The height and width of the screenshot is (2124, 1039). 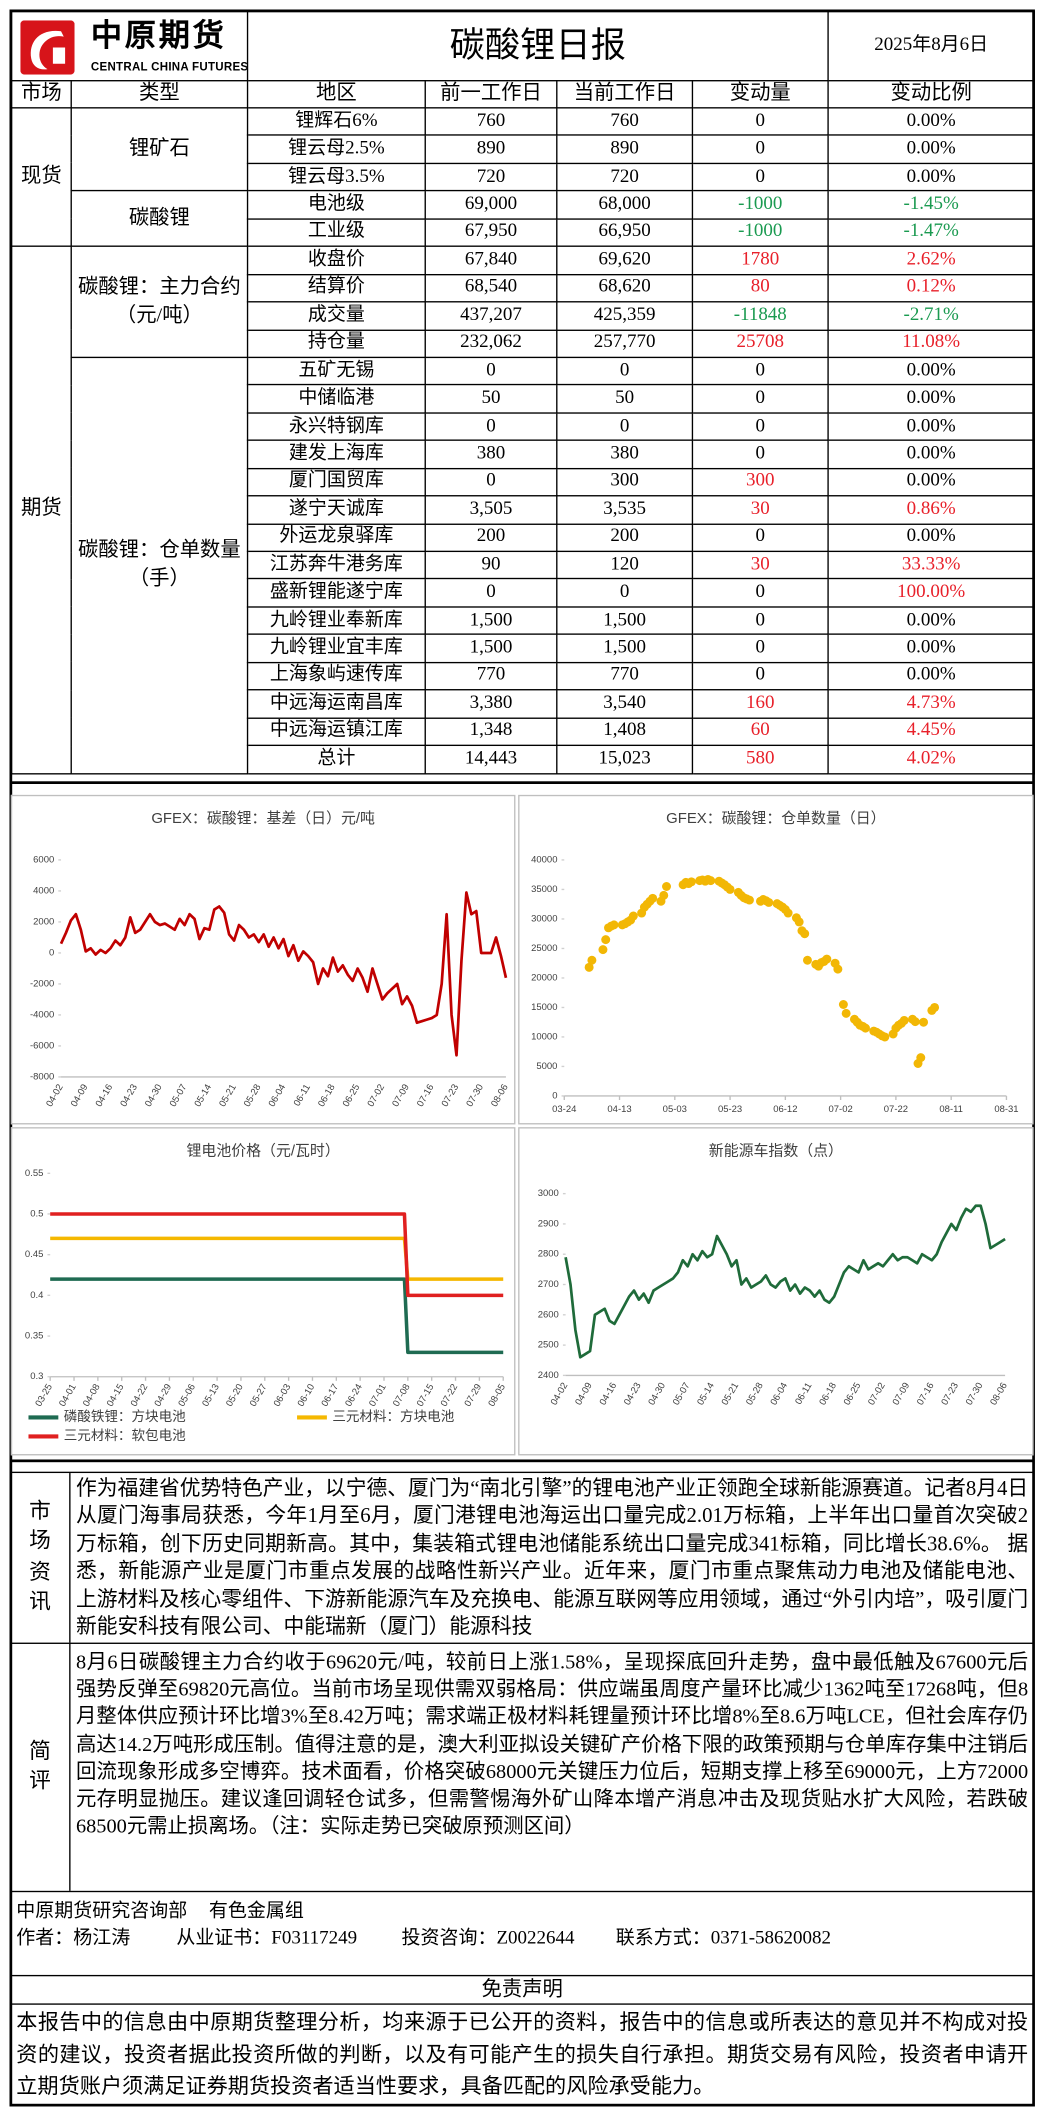 What do you see at coordinates (491, 149) in the screenshot?
I see `cell: 890` at bounding box center [491, 149].